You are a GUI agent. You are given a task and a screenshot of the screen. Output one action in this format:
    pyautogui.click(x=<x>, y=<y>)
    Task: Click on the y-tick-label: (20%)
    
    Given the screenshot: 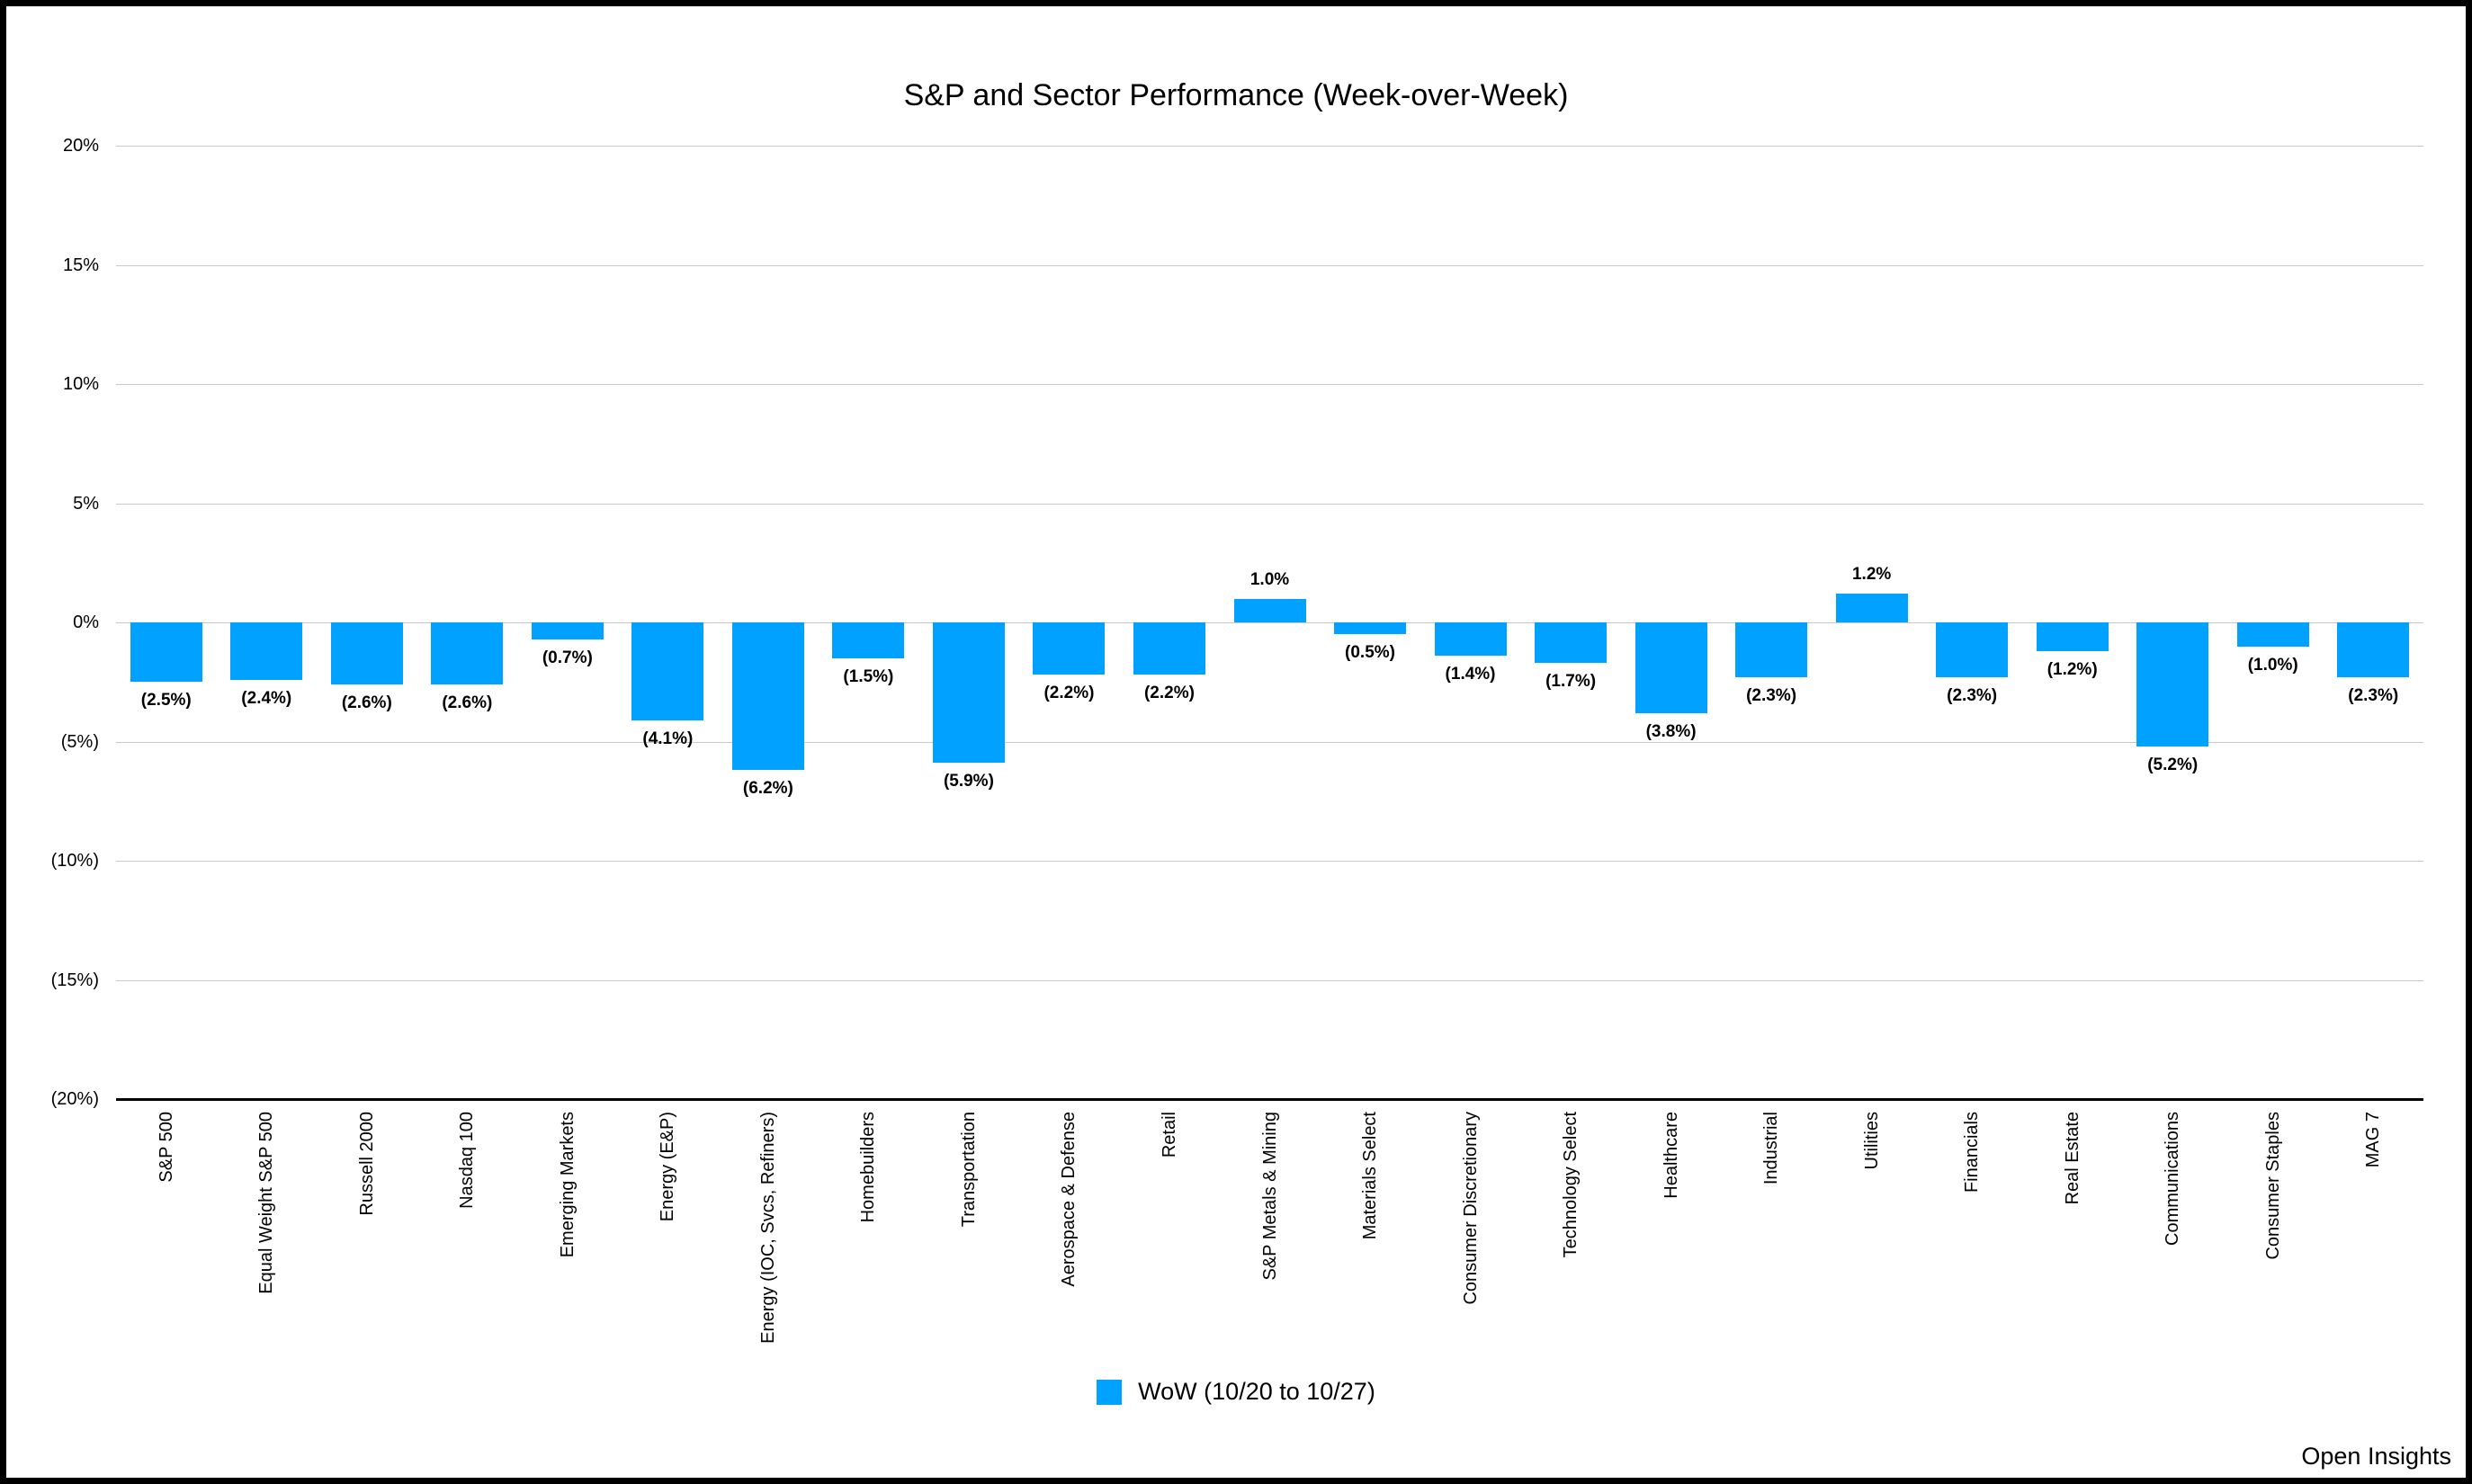 What is the action you would take?
    pyautogui.click(x=74, y=1099)
    